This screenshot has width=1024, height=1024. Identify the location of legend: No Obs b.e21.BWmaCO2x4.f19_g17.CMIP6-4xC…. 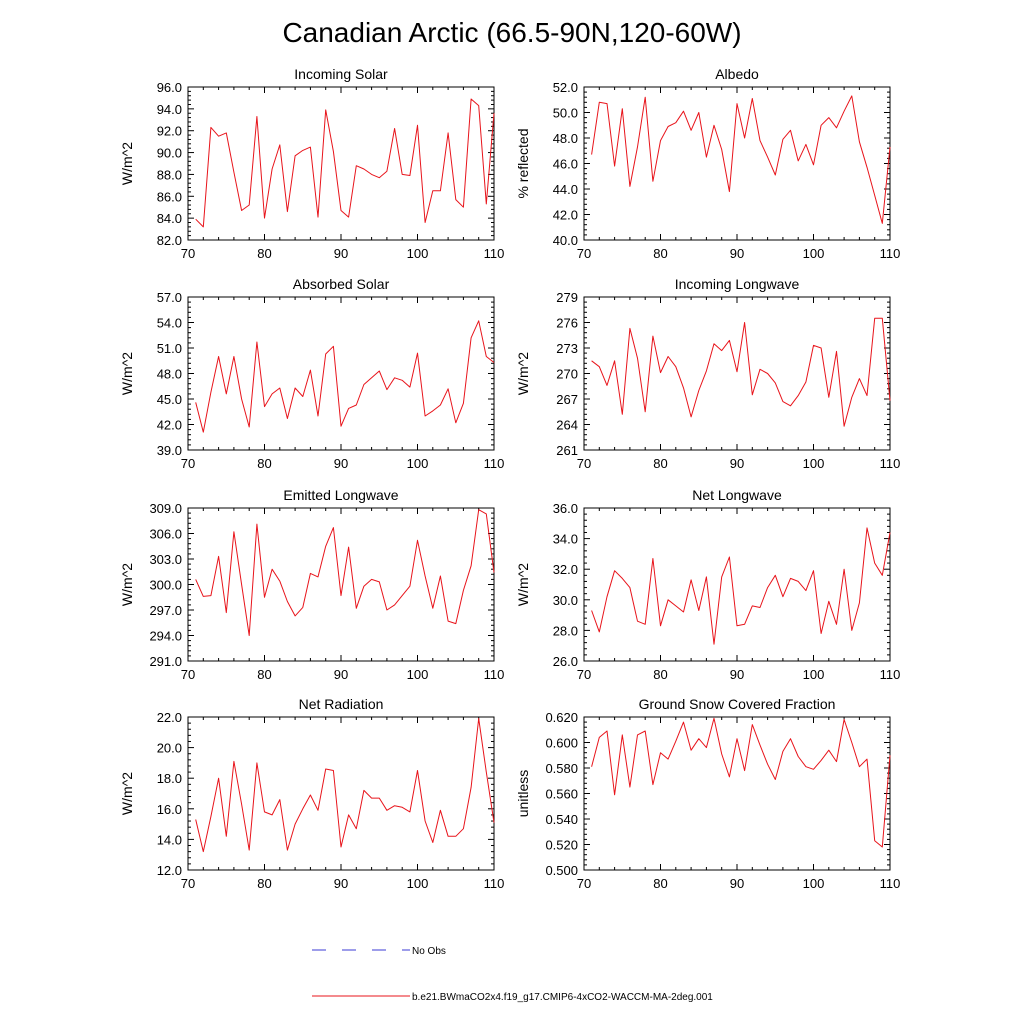
(512, 974).